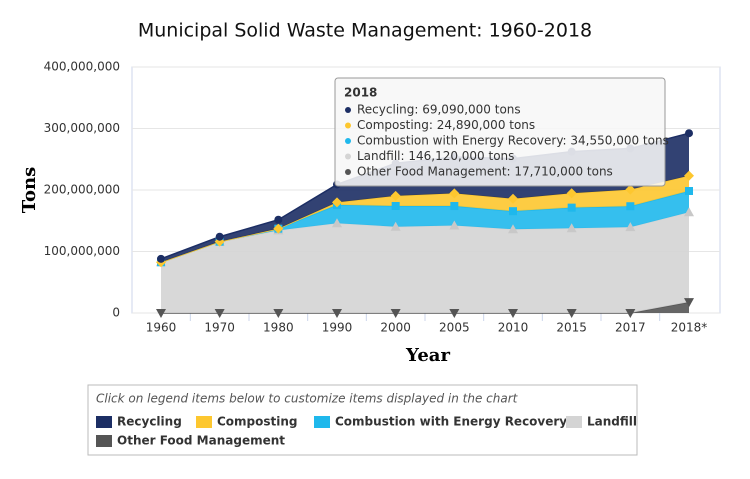  I want to click on tooltip-box, so click(500, 132).